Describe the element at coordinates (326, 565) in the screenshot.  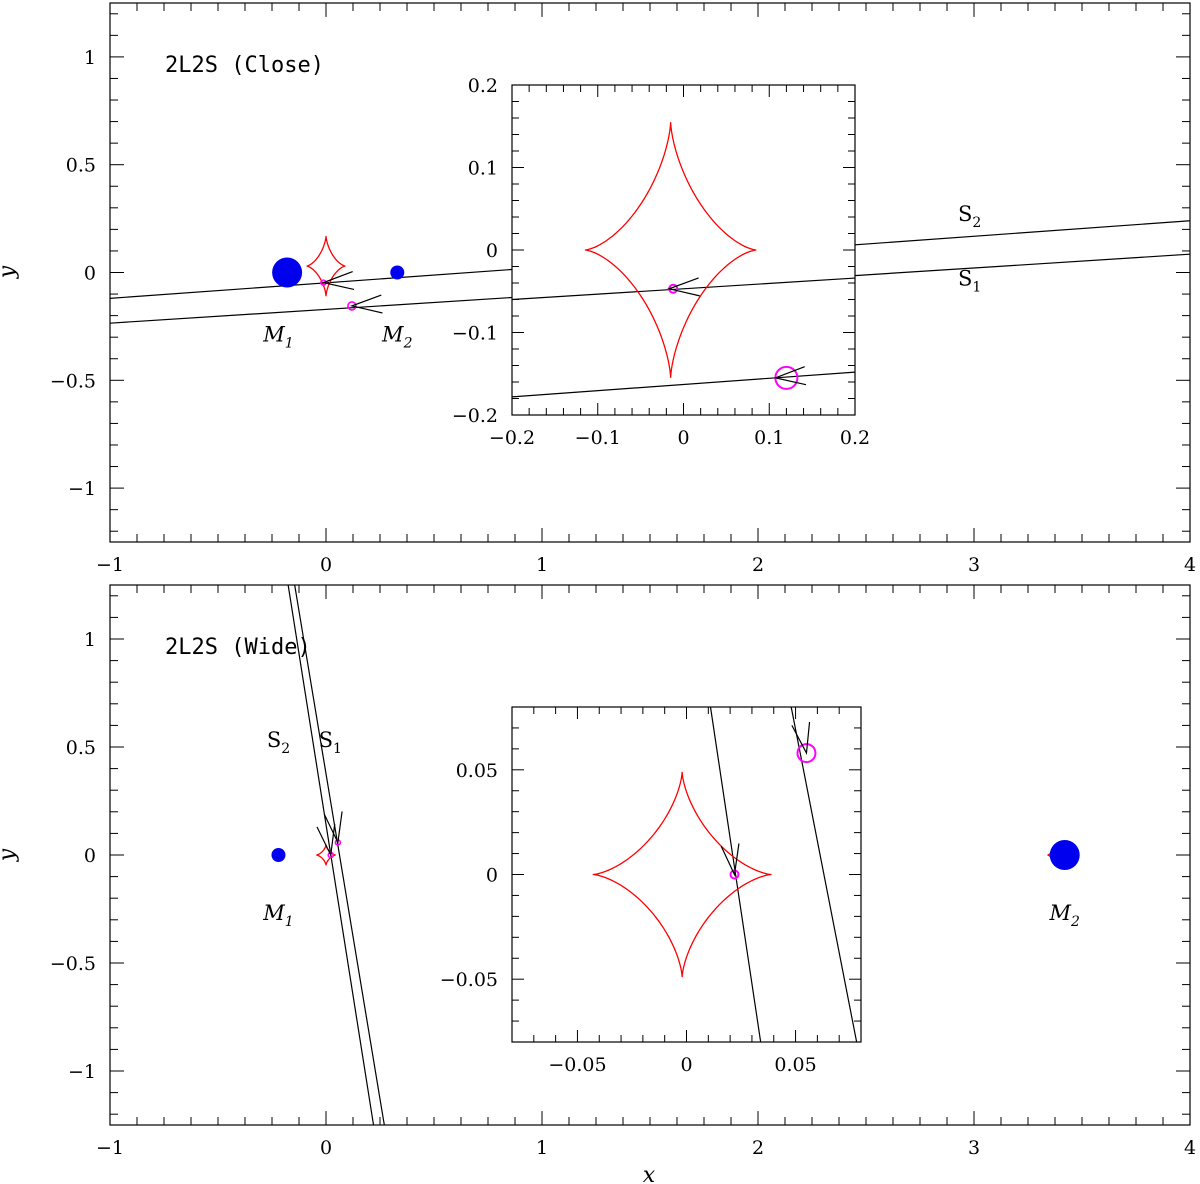
I see `close-x-tick-label: 0` at that location.